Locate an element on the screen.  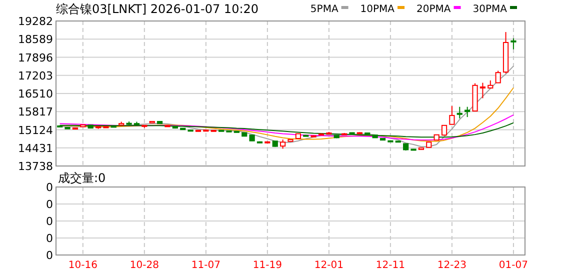
category-label: 12-01 is located at coordinates (329, 265).